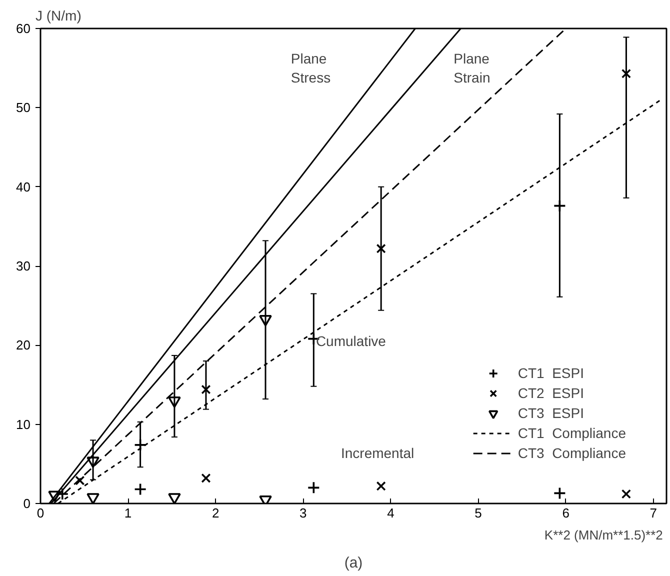 This screenshot has width=670, height=576. Describe the element at coordinates (303, 513) in the screenshot. I see `x-tick-label: 3` at that location.